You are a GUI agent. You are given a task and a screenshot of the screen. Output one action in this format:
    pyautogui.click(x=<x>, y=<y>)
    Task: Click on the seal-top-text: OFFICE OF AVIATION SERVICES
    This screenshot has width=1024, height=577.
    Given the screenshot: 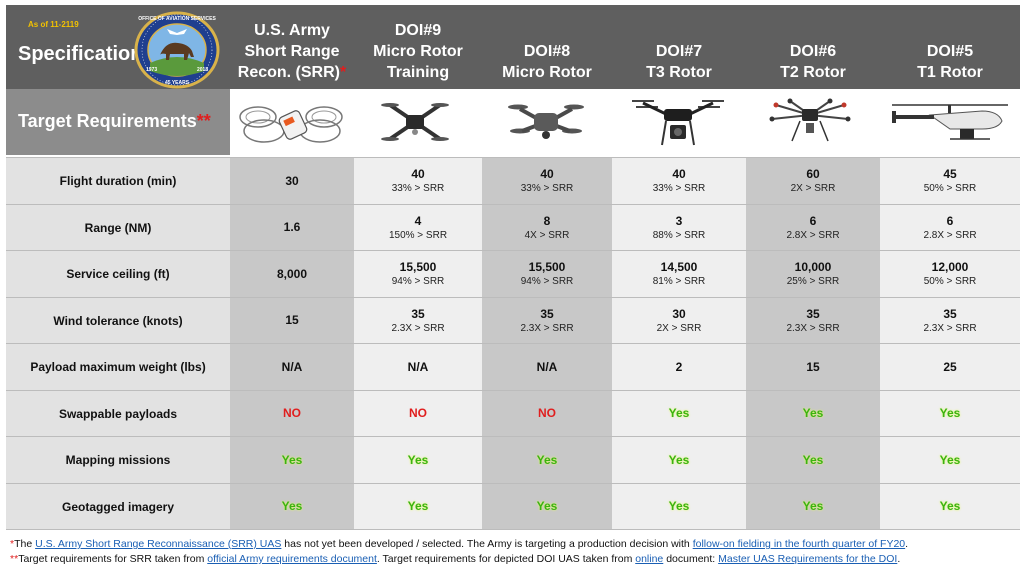 What is the action you would take?
    pyautogui.click(x=177, y=19)
    